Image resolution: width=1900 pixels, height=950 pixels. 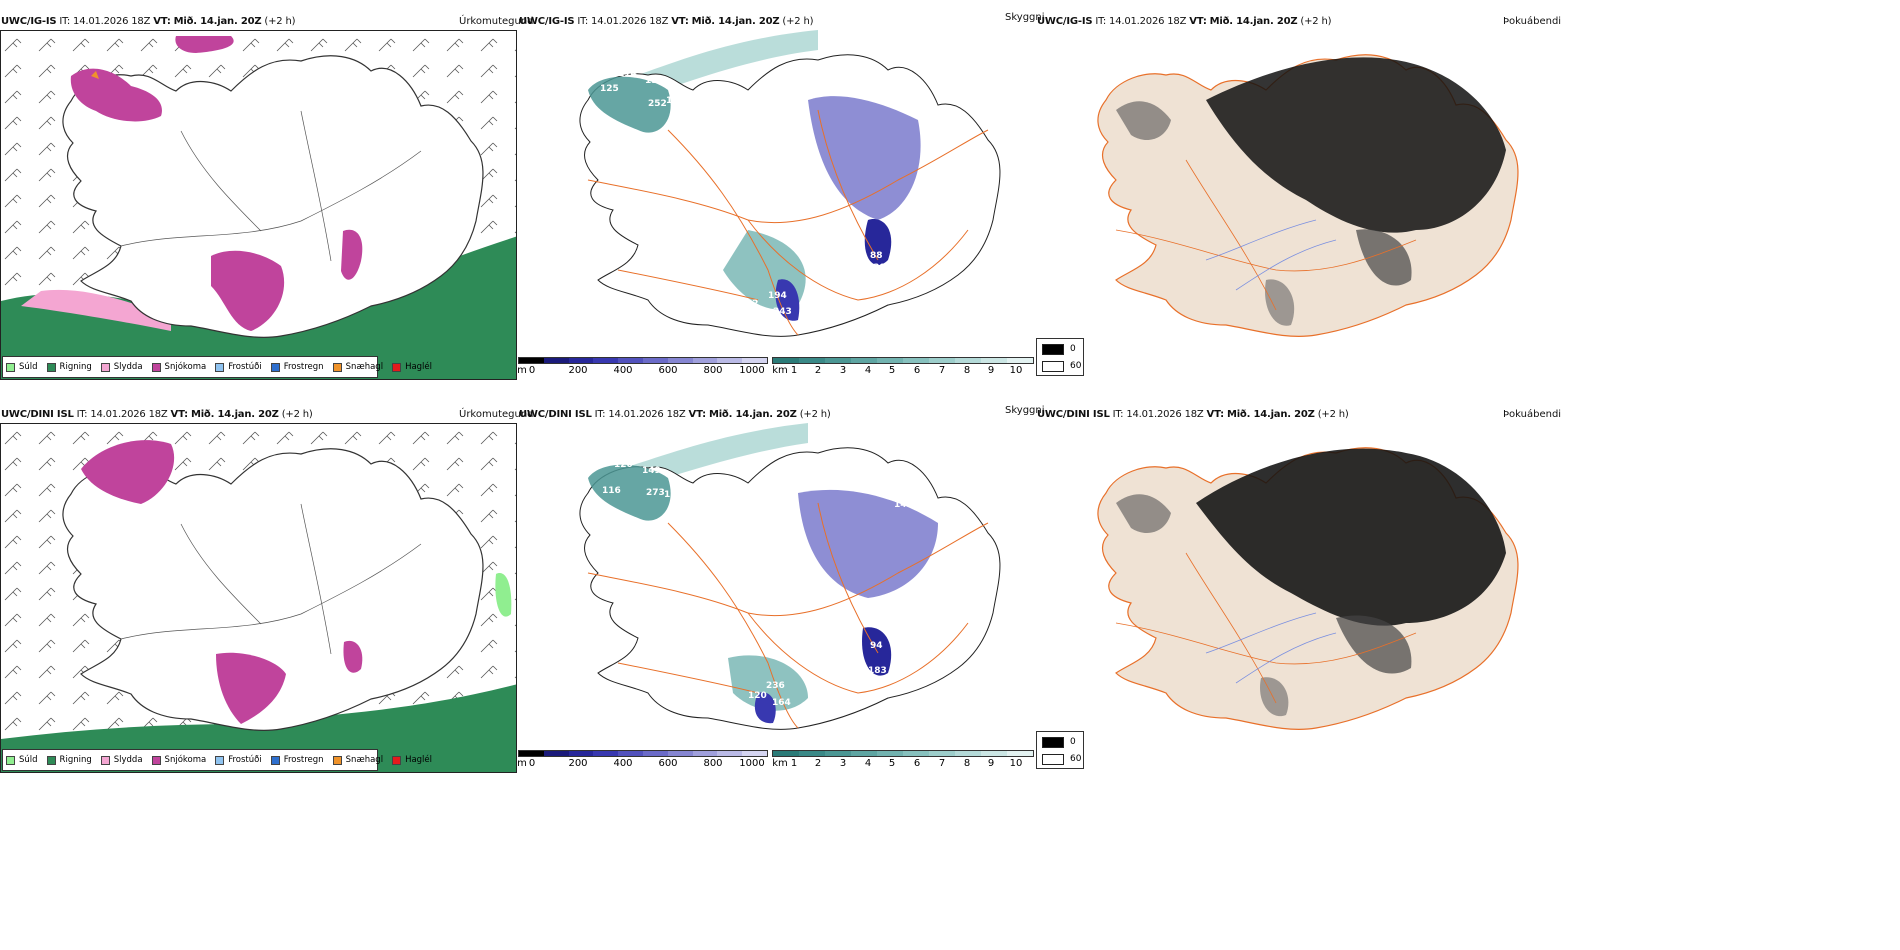 What do you see at coordinates (942, 370) in the screenshot?
I see `colorbar-tick: 7` at bounding box center [942, 370].